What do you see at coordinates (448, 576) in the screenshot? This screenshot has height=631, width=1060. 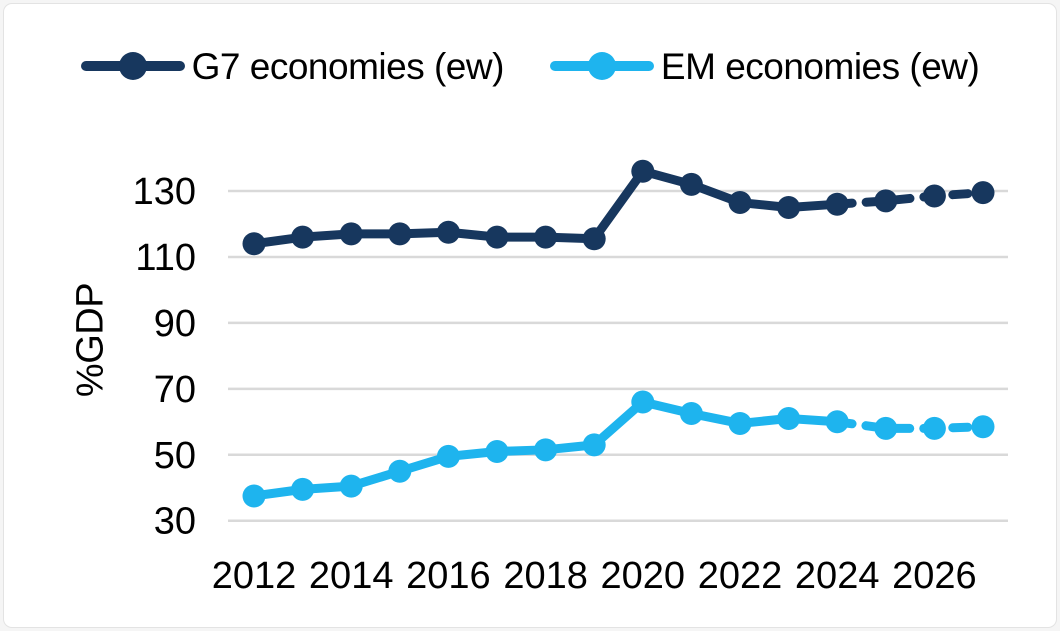 I see `x-tick-label: 2016` at bounding box center [448, 576].